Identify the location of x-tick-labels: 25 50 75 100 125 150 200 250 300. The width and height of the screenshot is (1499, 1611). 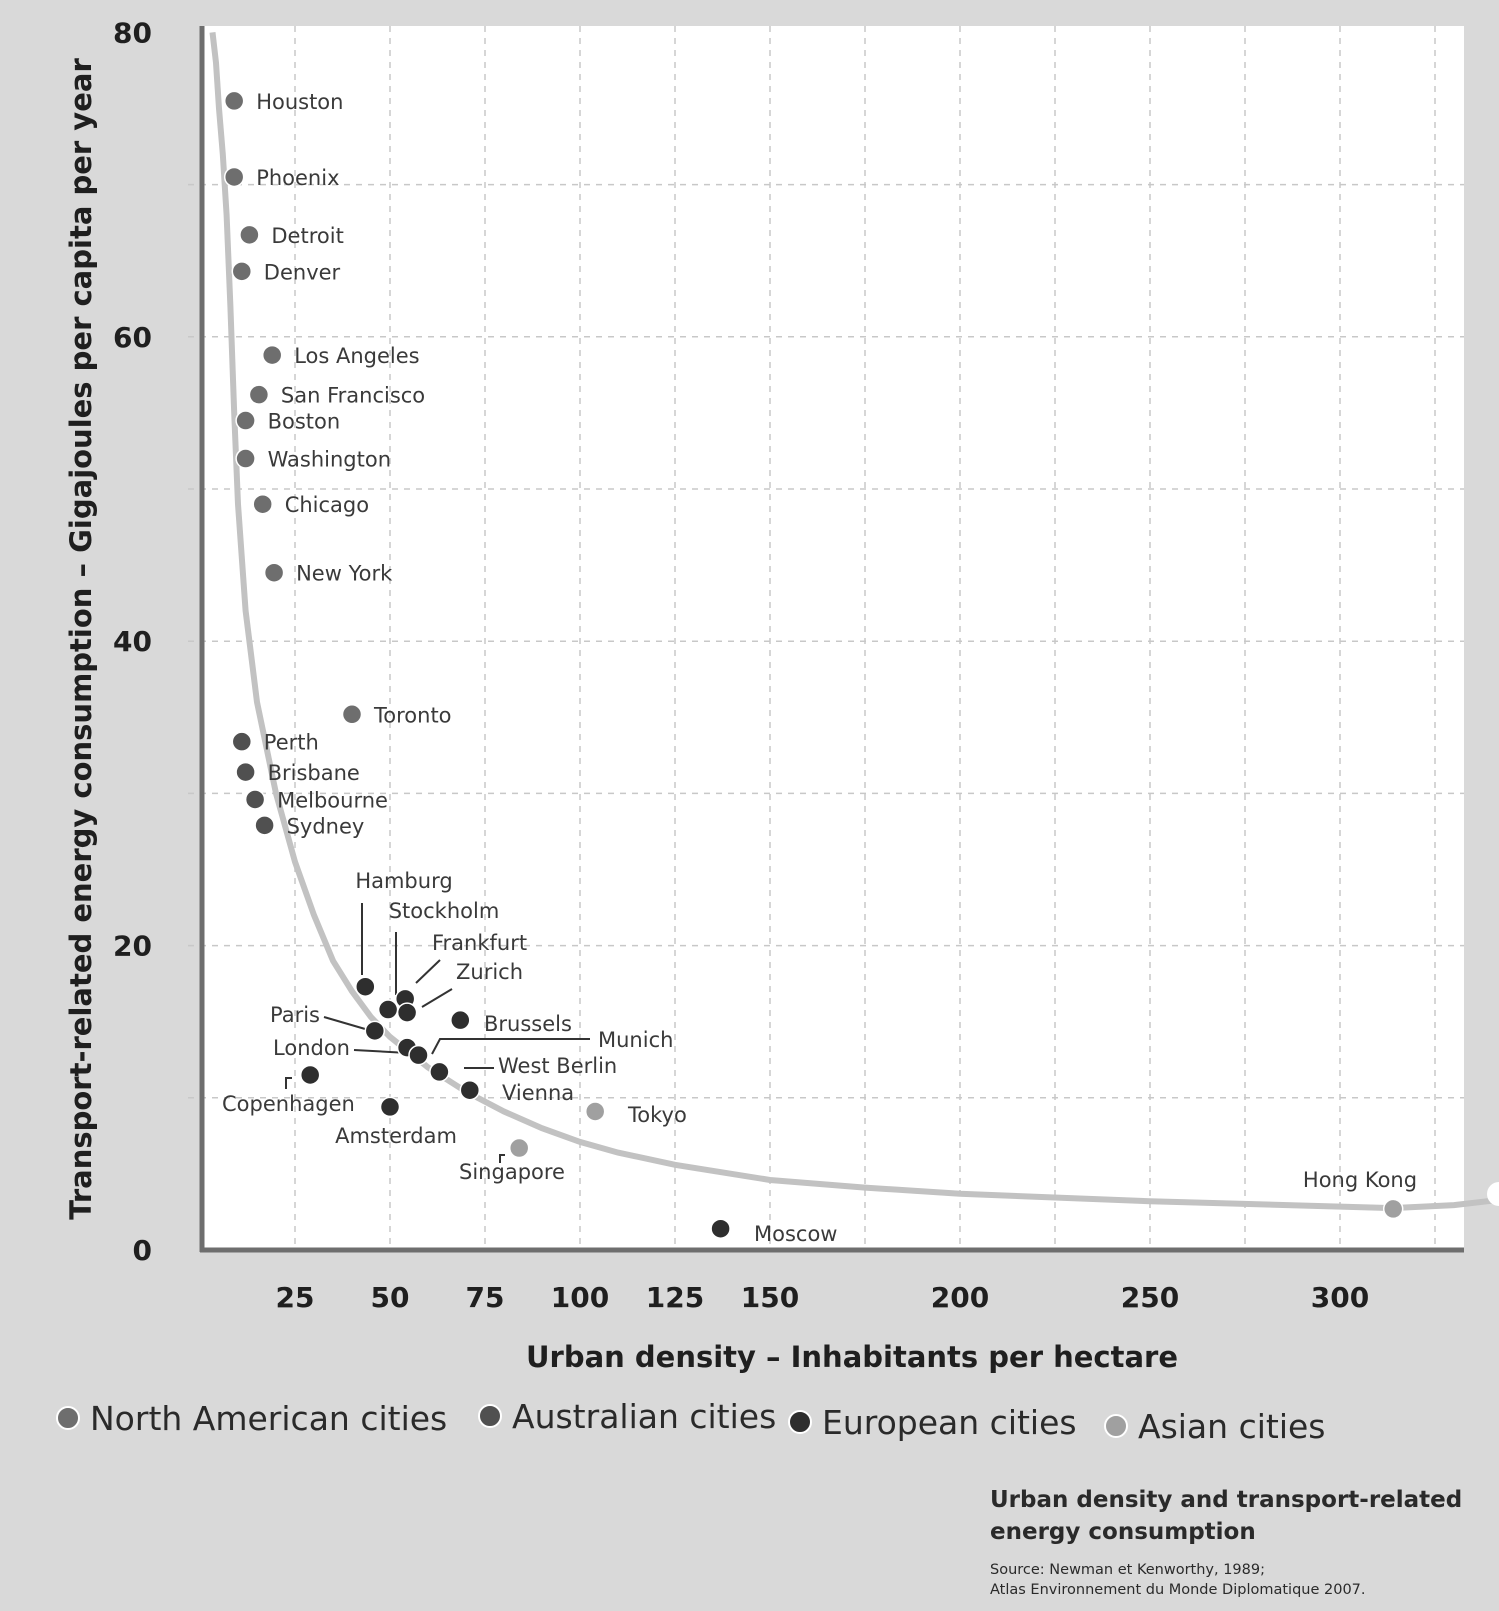
(823, 1297).